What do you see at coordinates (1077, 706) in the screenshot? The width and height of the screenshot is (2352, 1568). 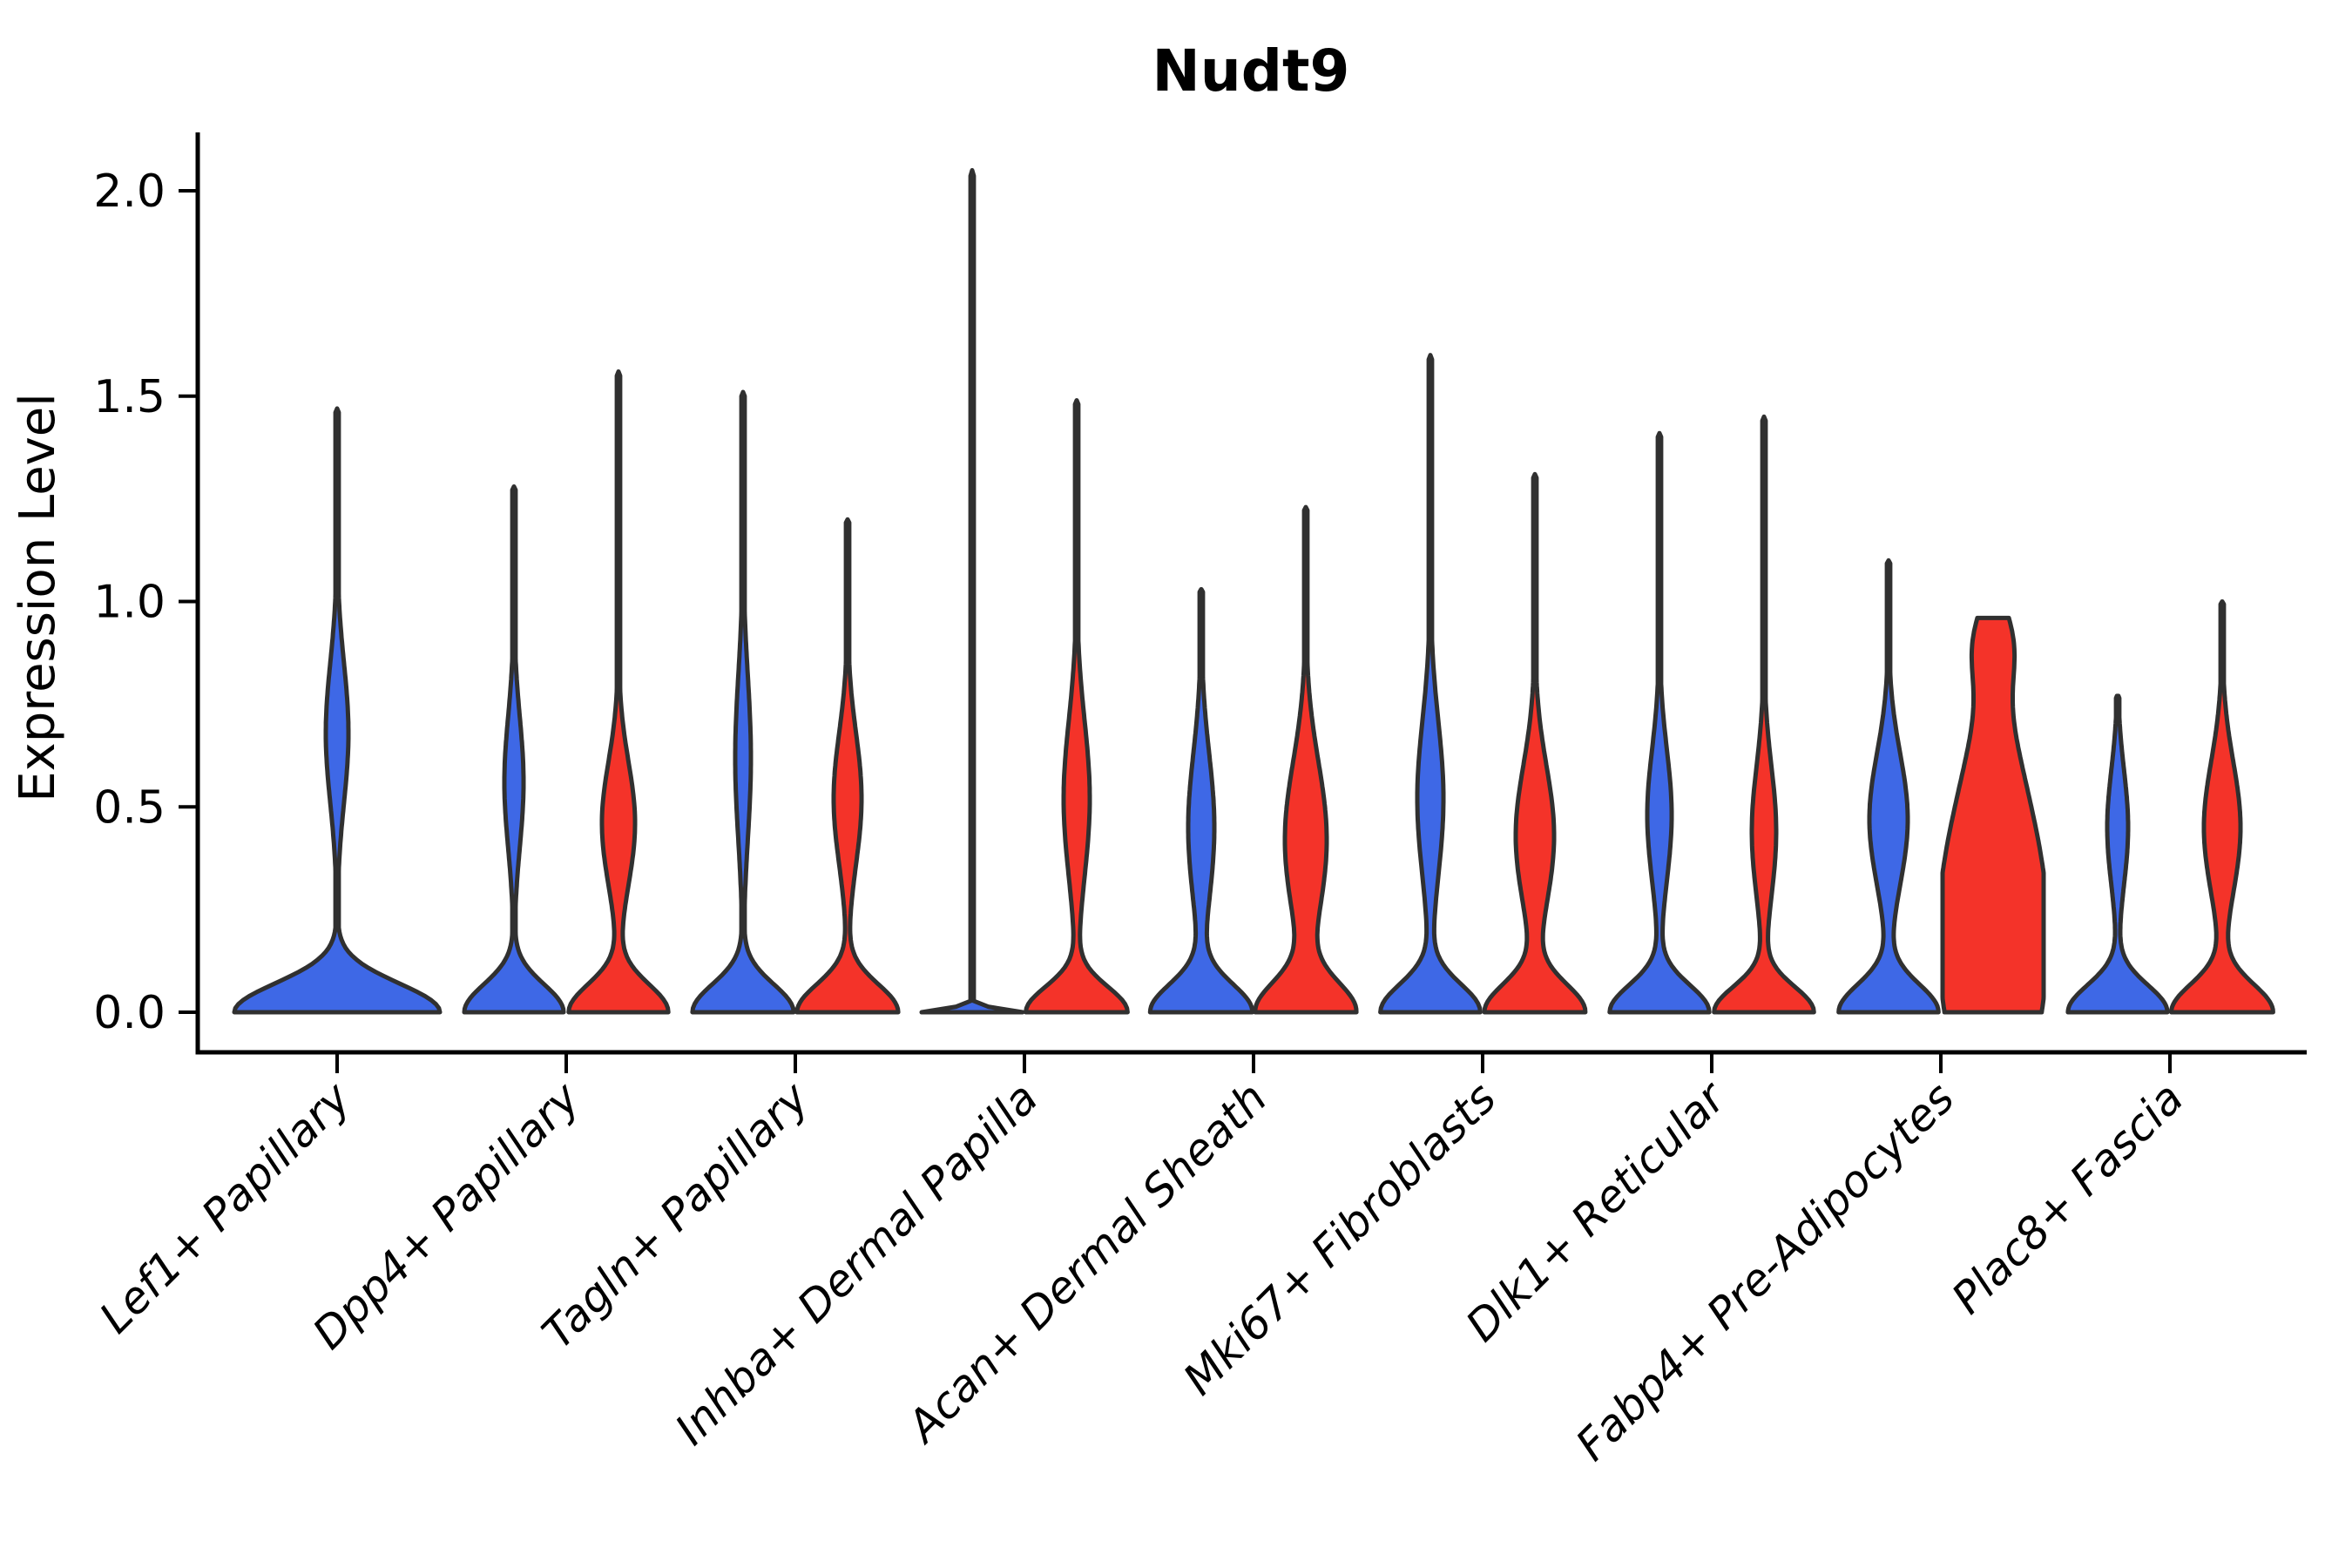 I see `violin-inhba-dermal-papilla-red` at bounding box center [1077, 706].